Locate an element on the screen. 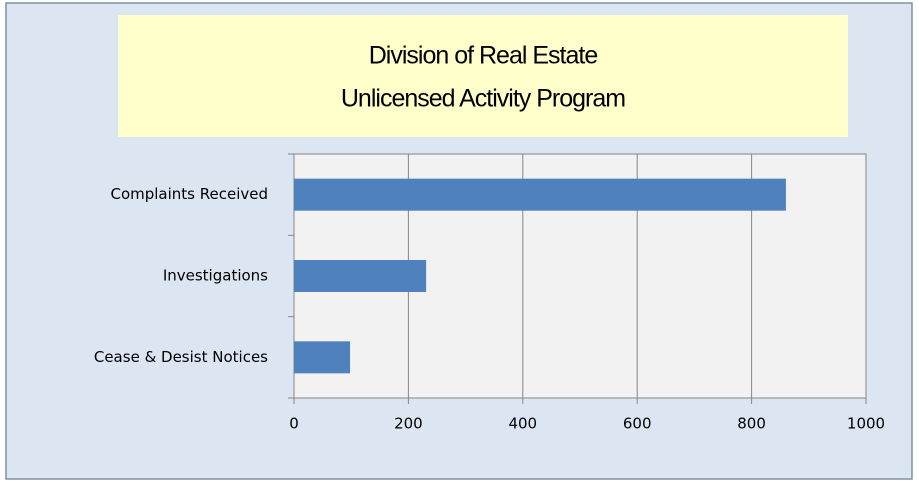 This screenshot has width=919, height=484. x-tick-label: 0 is located at coordinates (294, 424).